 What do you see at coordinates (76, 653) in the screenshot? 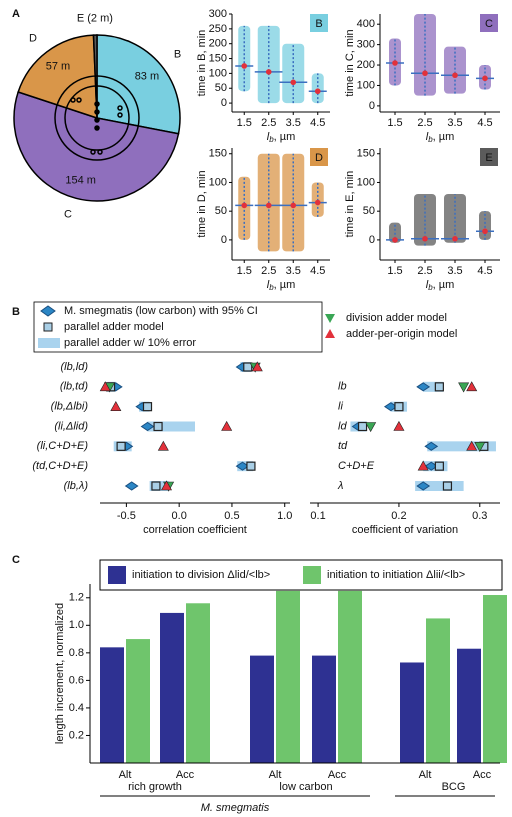
I see `y-tick-label: 0.8` at bounding box center [76, 653].